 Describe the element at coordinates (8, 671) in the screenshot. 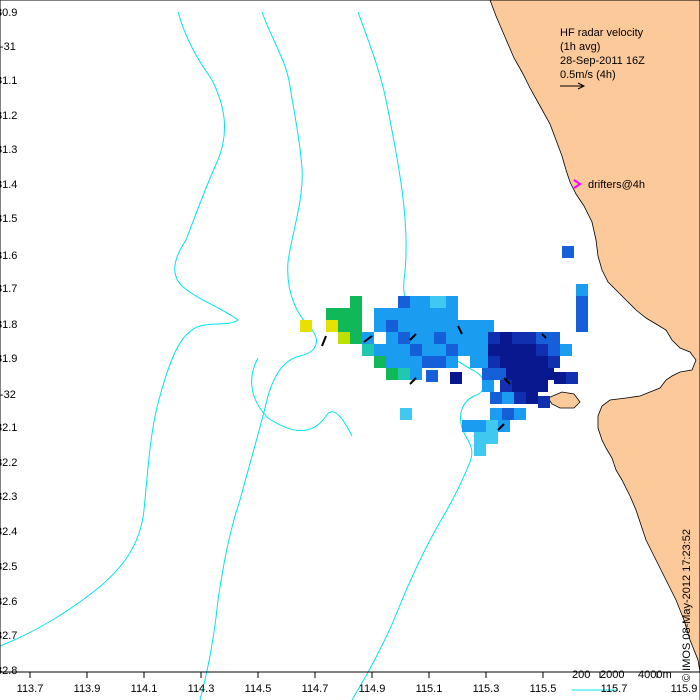

I see `y-tick-label: 32.8` at that location.